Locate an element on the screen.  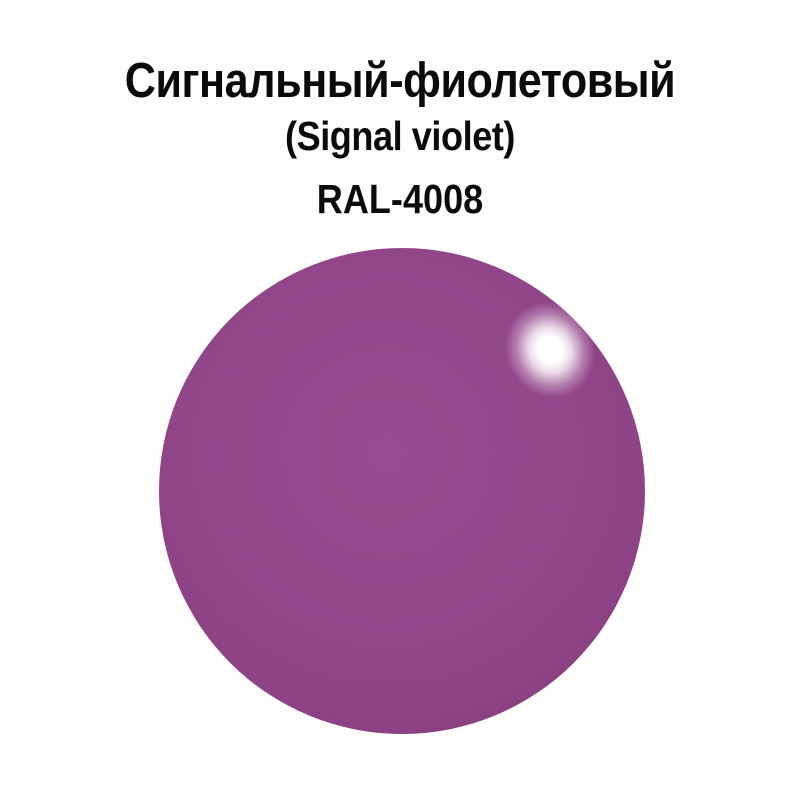
color-name-russian: Сигнальный-фиолетовый is located at coordinates (400, 81).